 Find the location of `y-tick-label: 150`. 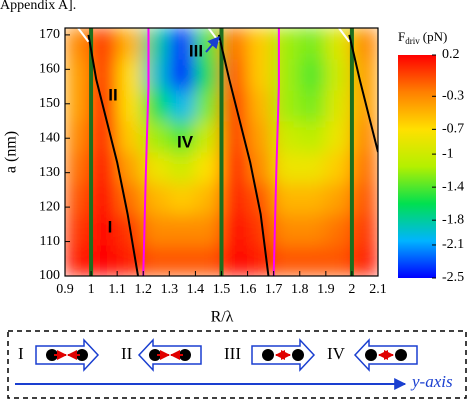

y-tick-label: 150 is located at coordinates (49, 103).